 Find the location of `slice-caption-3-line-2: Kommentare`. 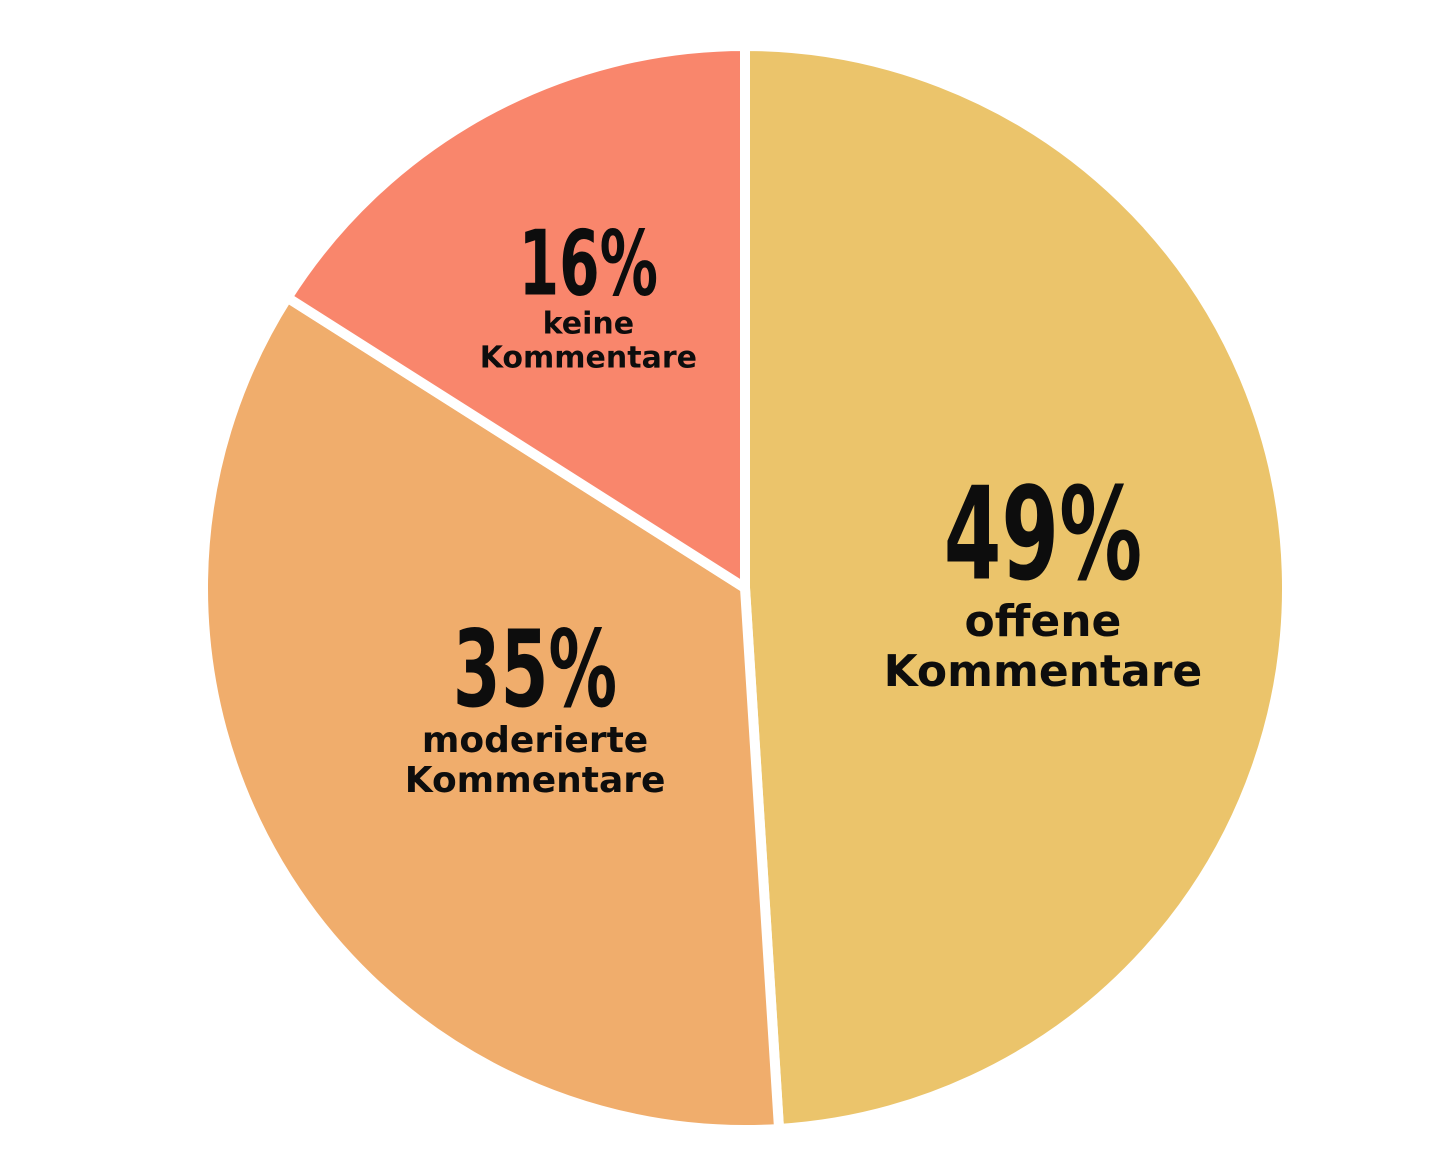

slice-caption-3-line-2: Kommentare is located at coordinates (588, 358).